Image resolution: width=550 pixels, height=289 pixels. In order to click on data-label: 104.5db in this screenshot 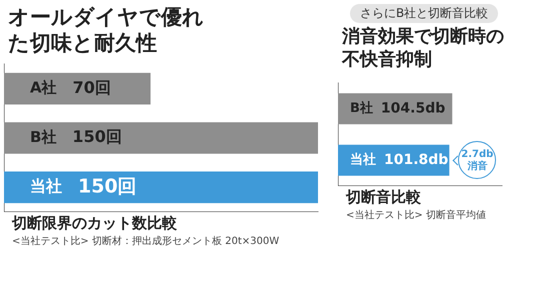, I will do `click(413, 108)`.